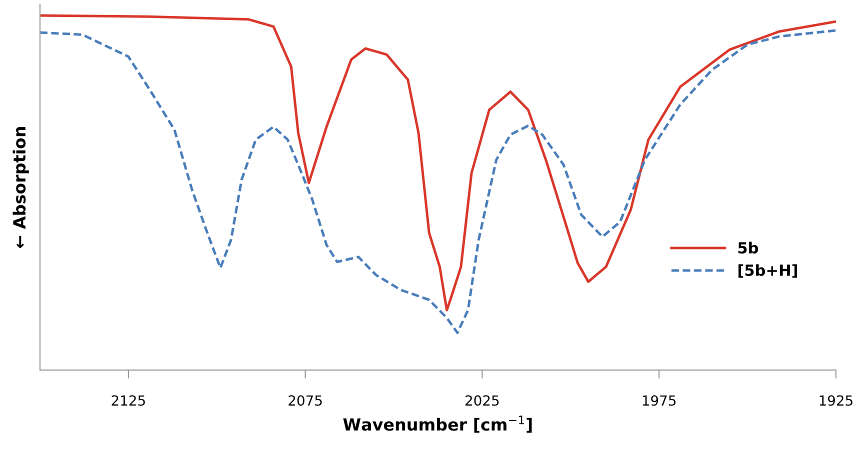 The image size is (860, 454). Describe the element at coordinates (20, 187) in the screenshot. I see `y-axis-title: ← Absorption` at that location.